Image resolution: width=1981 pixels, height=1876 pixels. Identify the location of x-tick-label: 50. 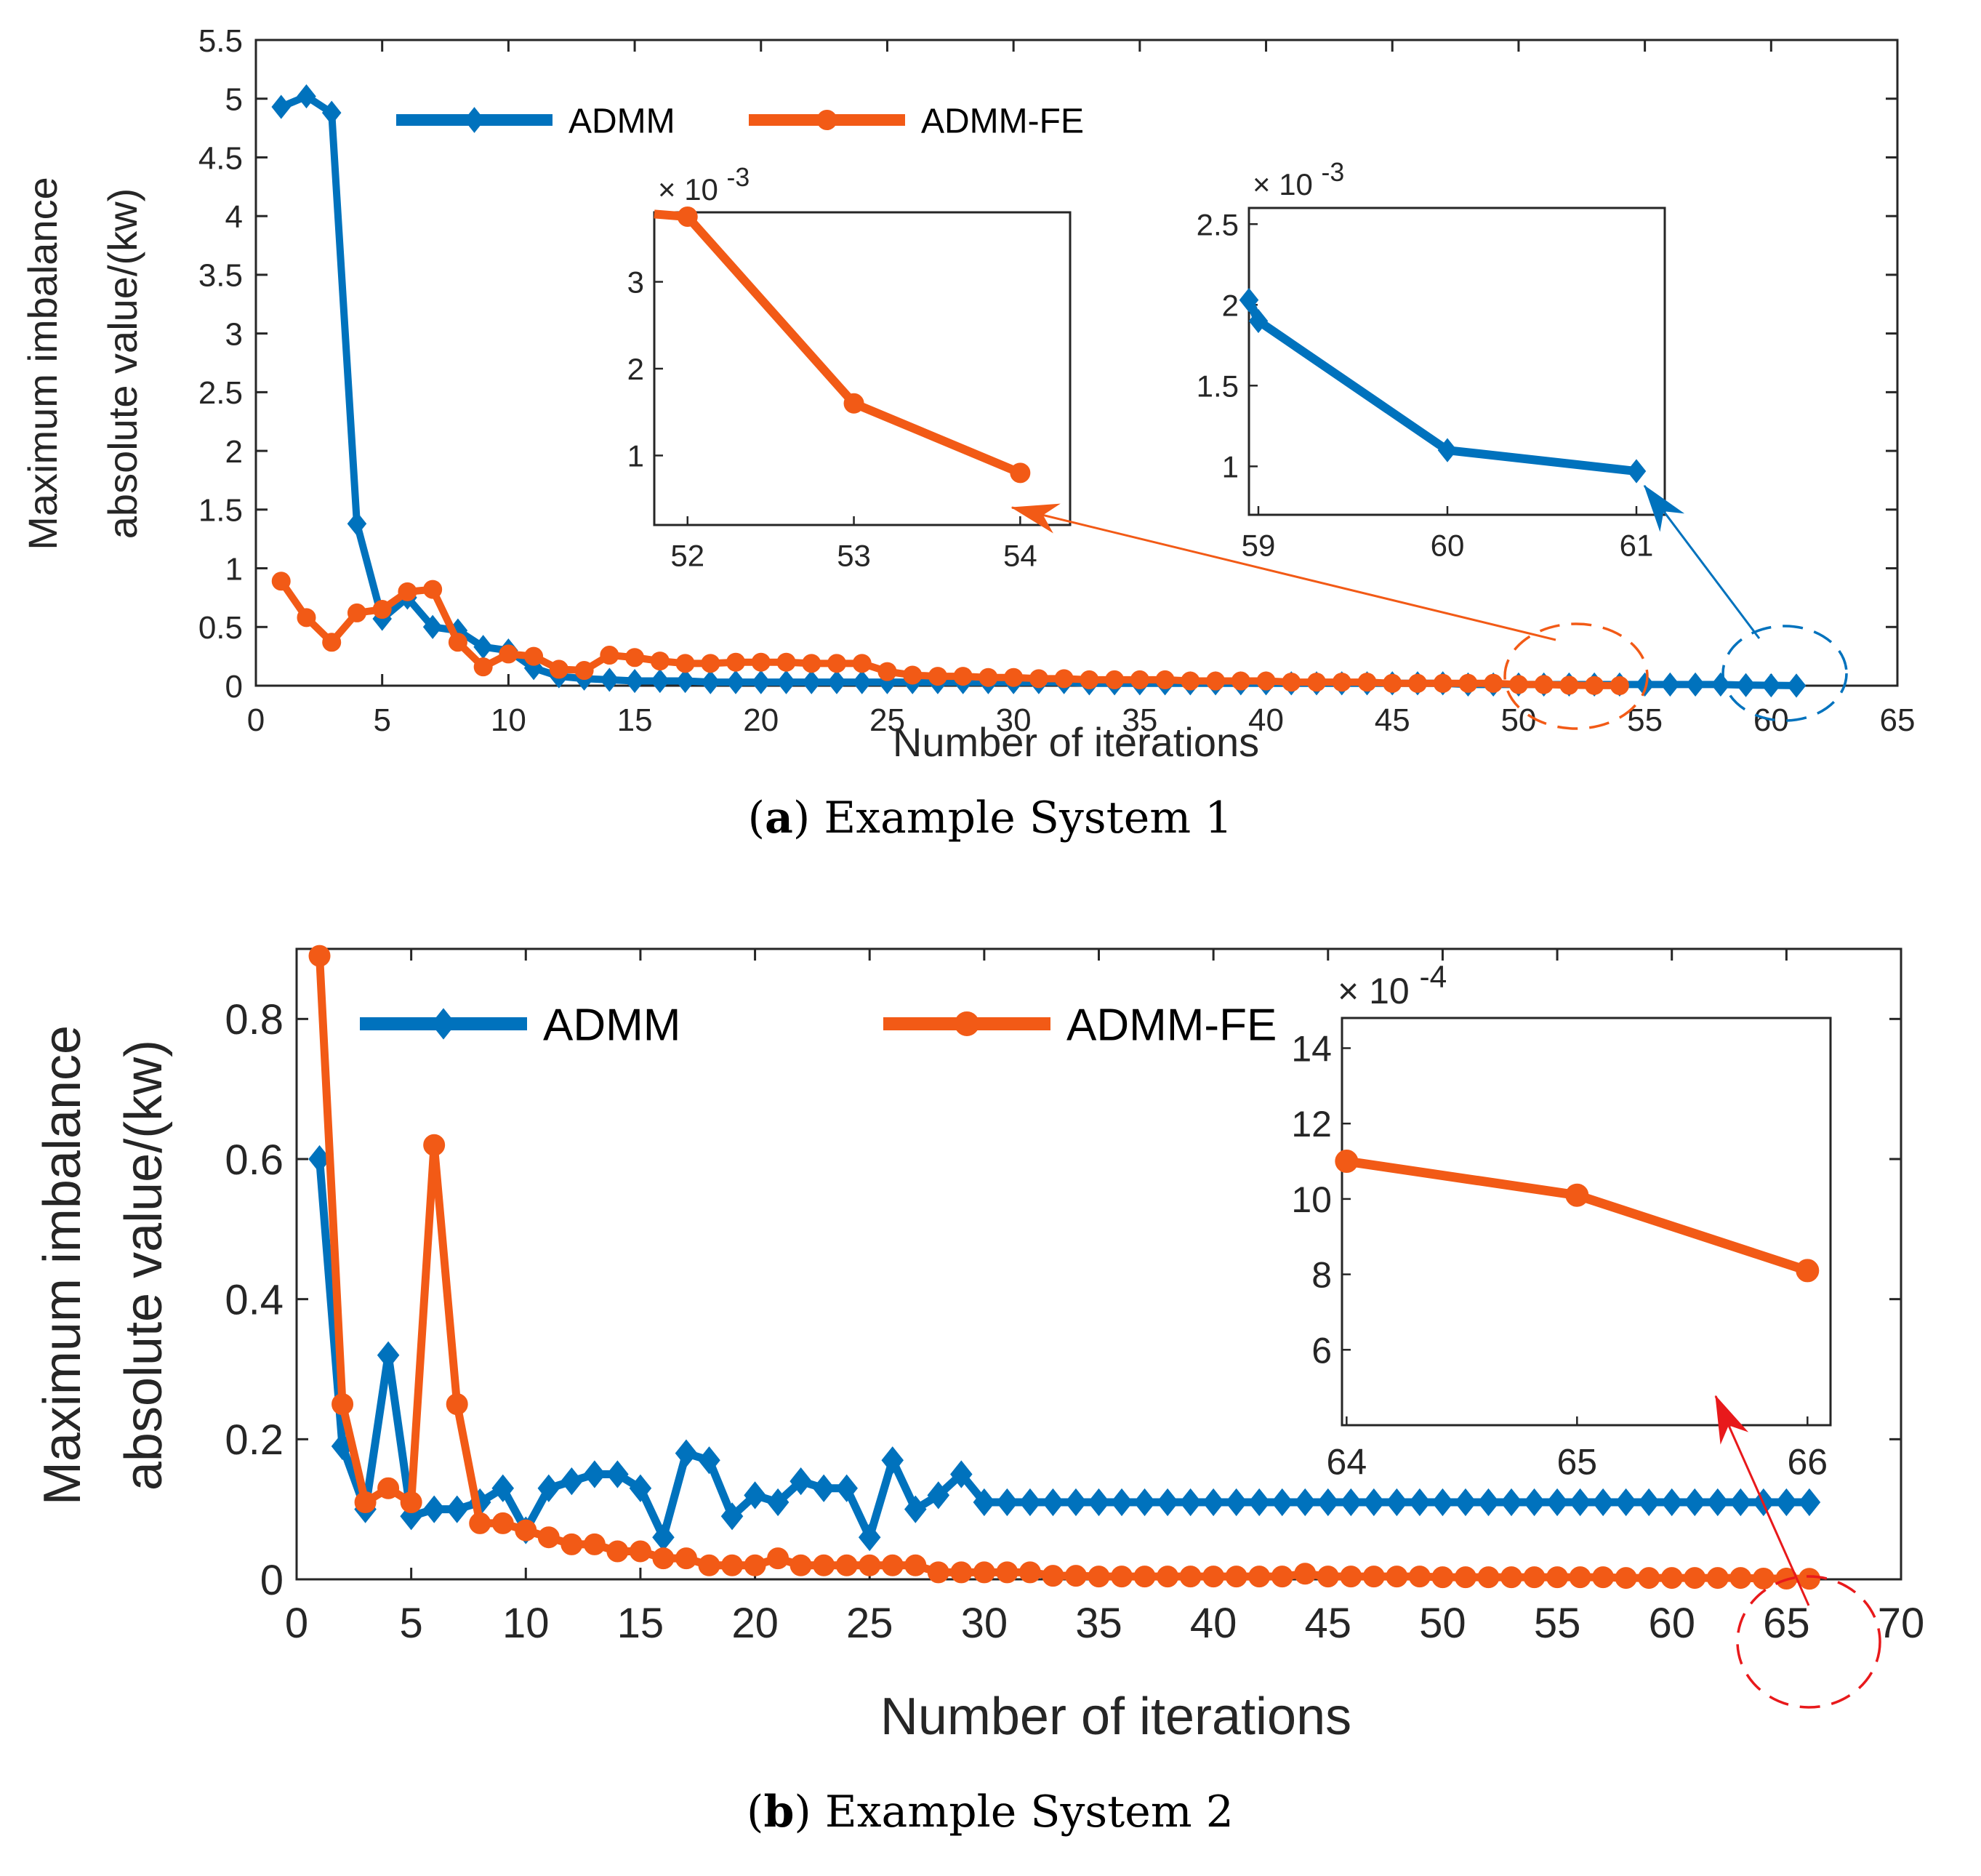
(1518, 720).